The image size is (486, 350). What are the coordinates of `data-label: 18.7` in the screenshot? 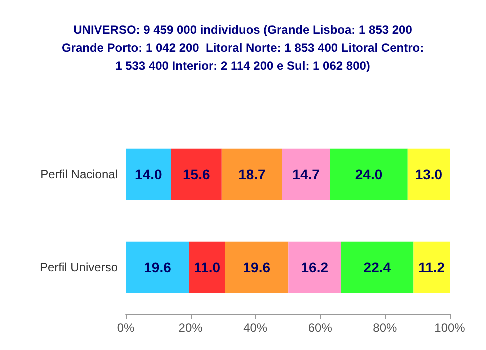 It's located at (252, 174).